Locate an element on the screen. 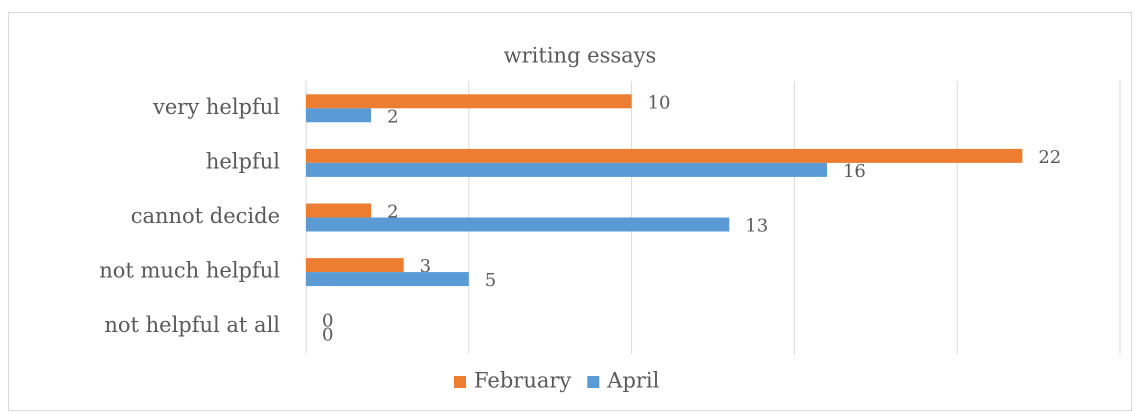 The width and height of the screenshot is (1134, 412). legend-label: April is located at coordinates (632, 381).